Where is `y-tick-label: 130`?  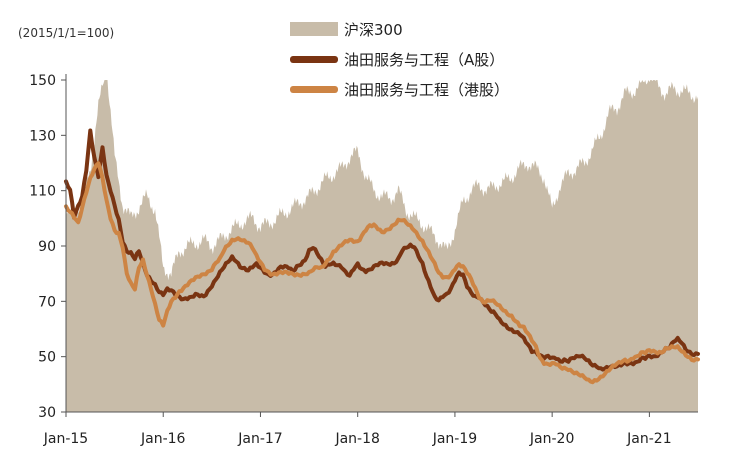 y-tick-label: 130 is located at coordinates (42, 136).